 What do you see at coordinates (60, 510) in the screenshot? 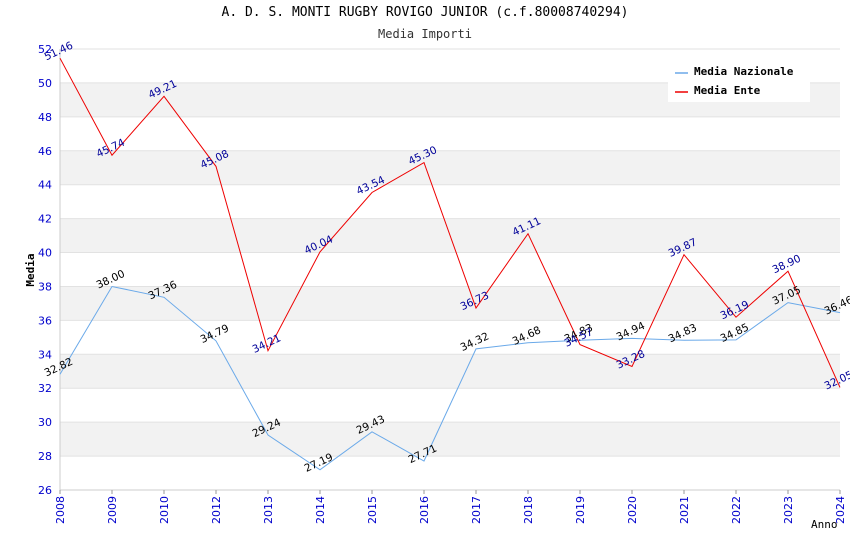
I see `x-tick-label: 2008` at bounding box center [60, 510].